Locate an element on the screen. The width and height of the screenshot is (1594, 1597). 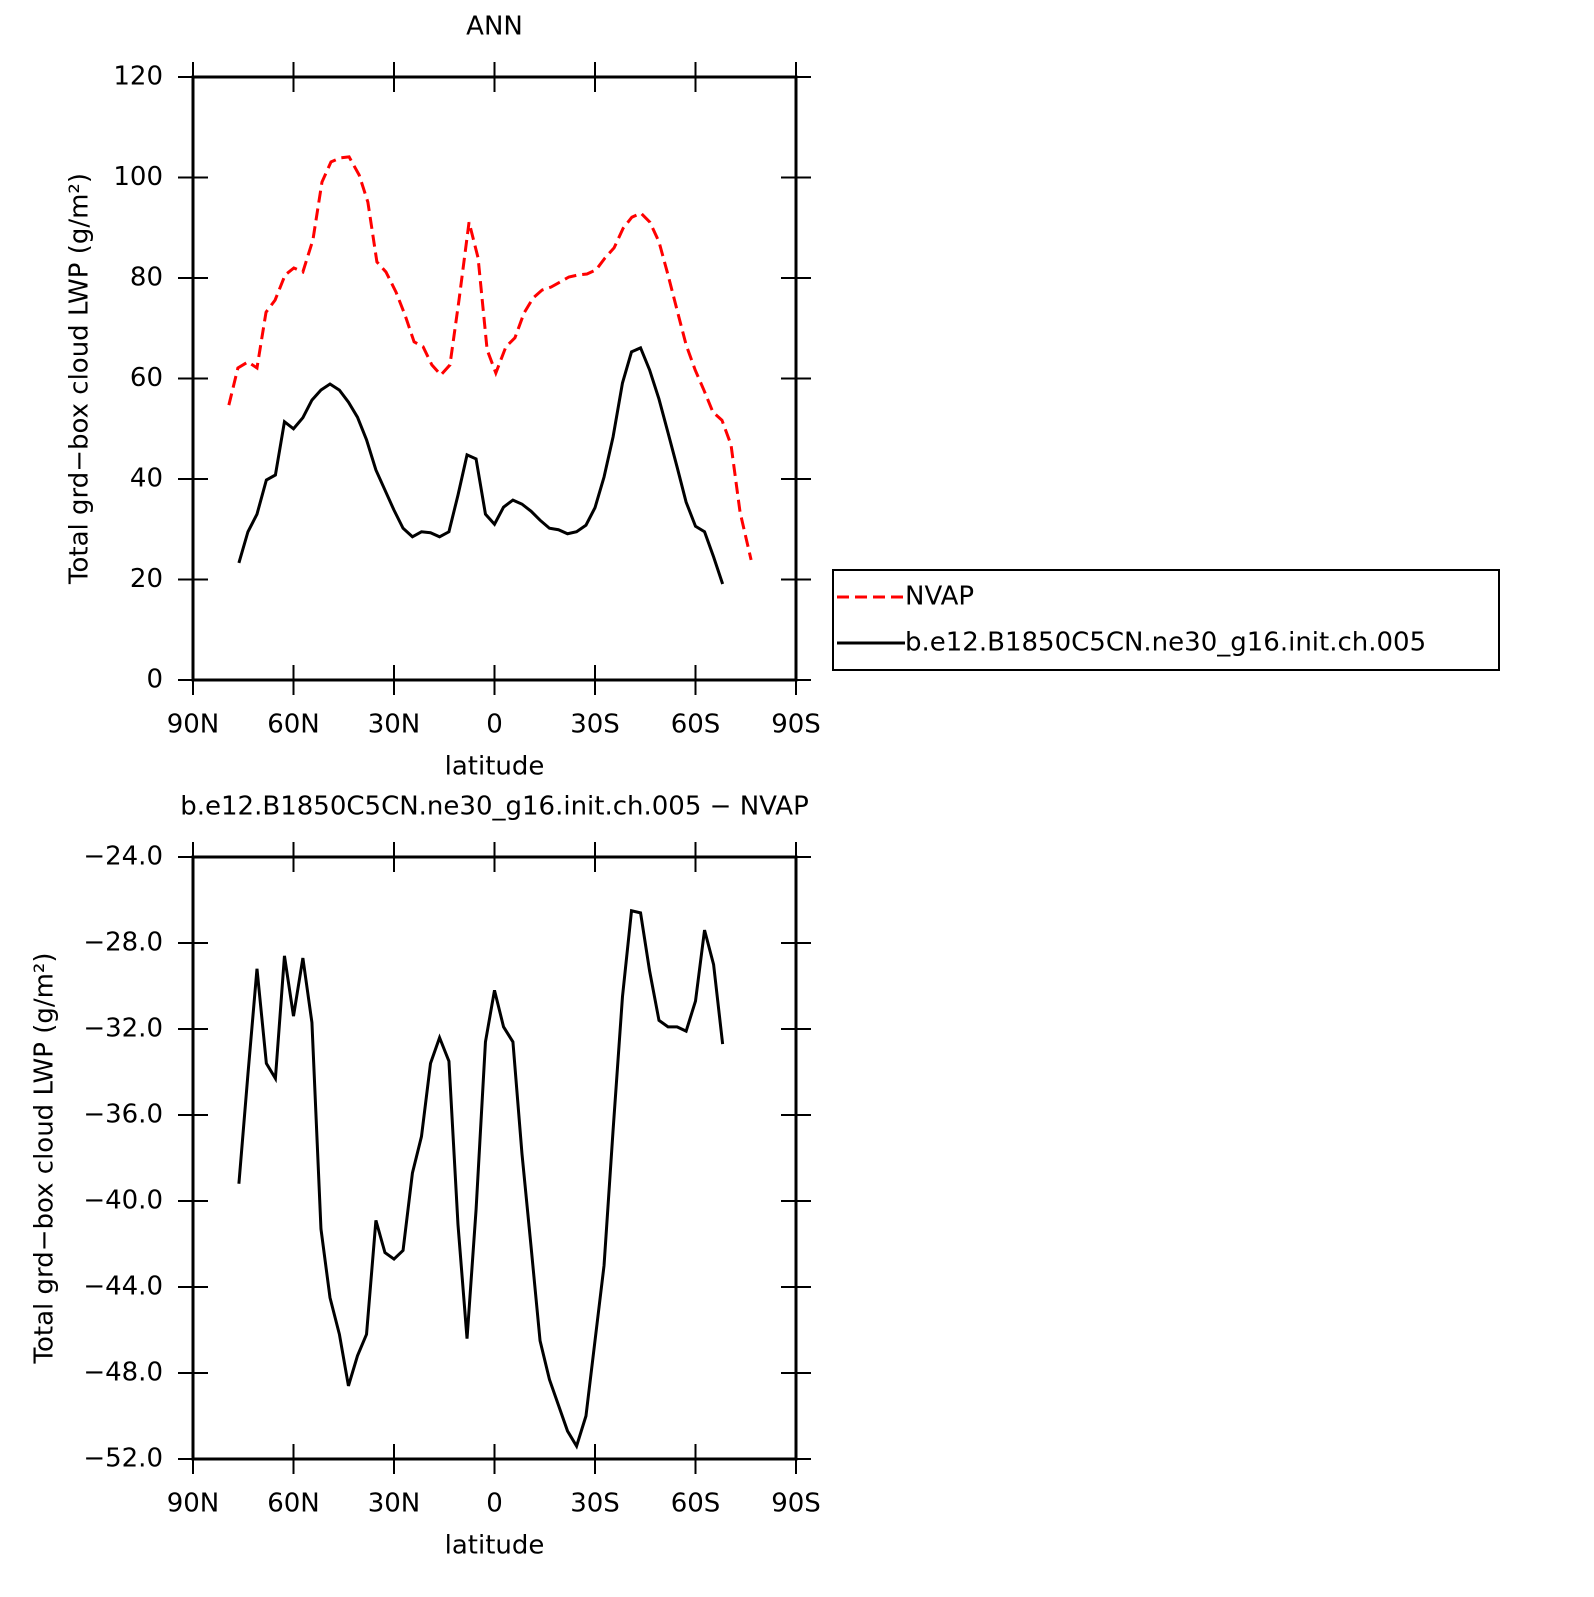
y-tick-label: −40.0 is located at coordinates (123, 1201).